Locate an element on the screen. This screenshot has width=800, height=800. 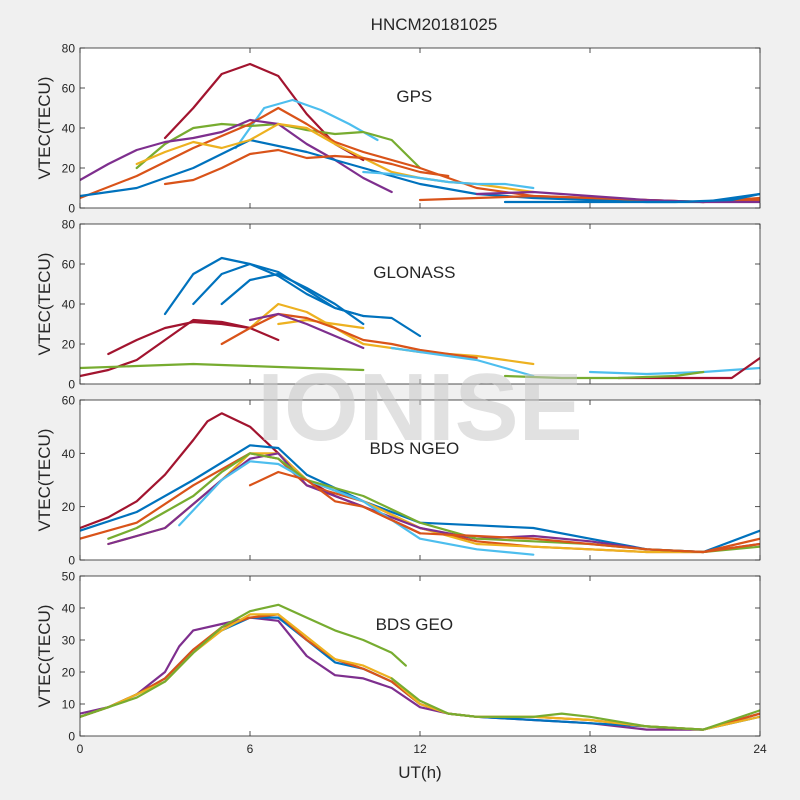
x-axis-label: UT(h) is located at coordinates (419, 772).